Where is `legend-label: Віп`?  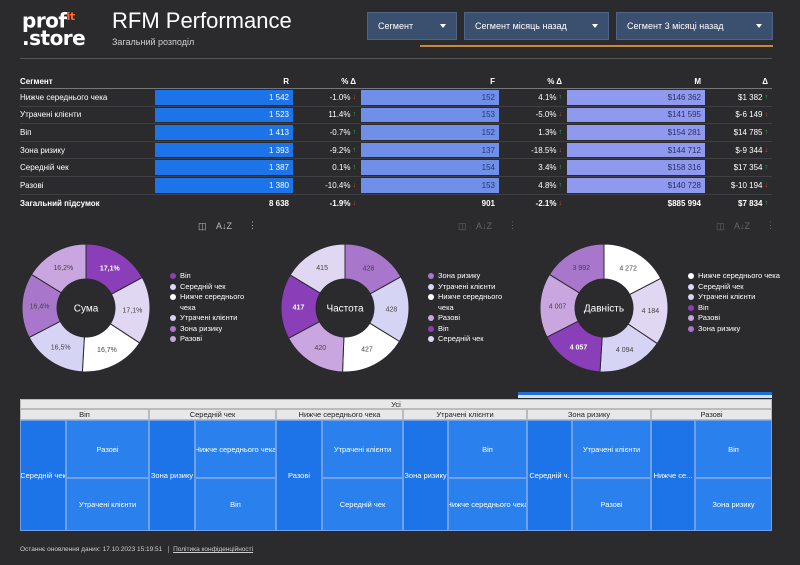 legend-label: Віп is located at coordinates (185, 275).